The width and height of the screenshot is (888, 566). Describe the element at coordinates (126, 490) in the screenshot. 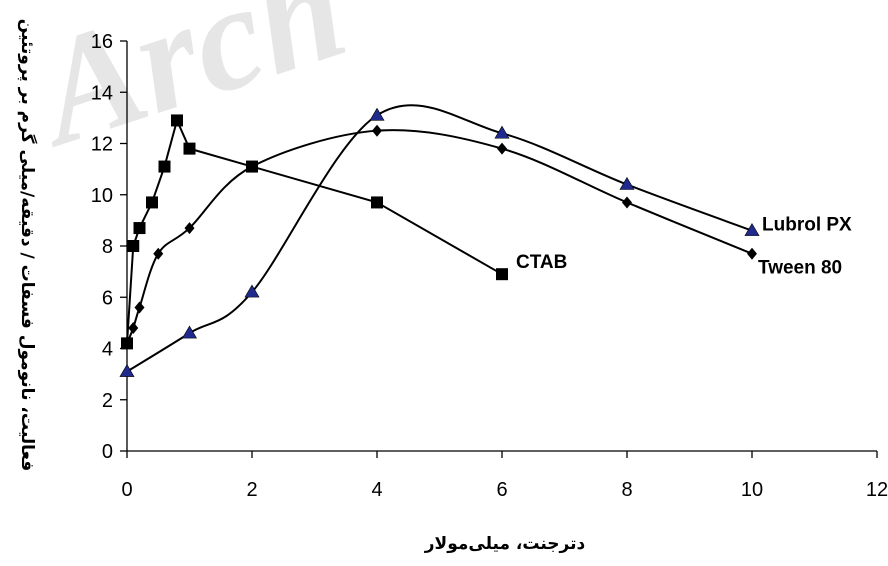

I see `x-tick-label: 0` at that location.